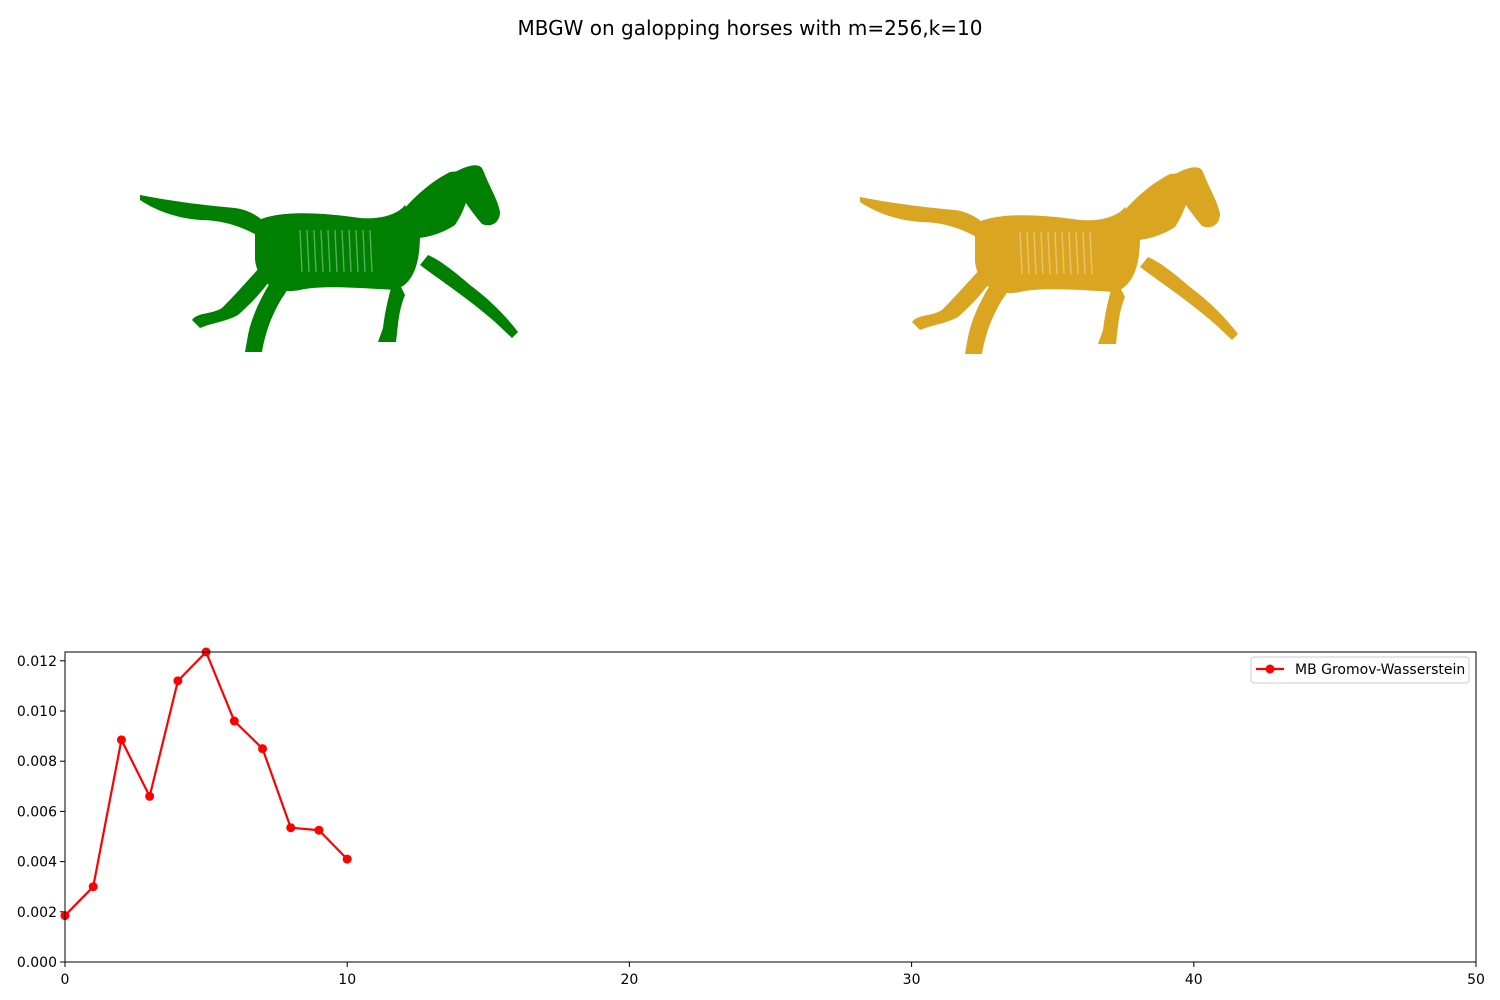  I want to click on x-tick-label: 20, so click(629, 980).